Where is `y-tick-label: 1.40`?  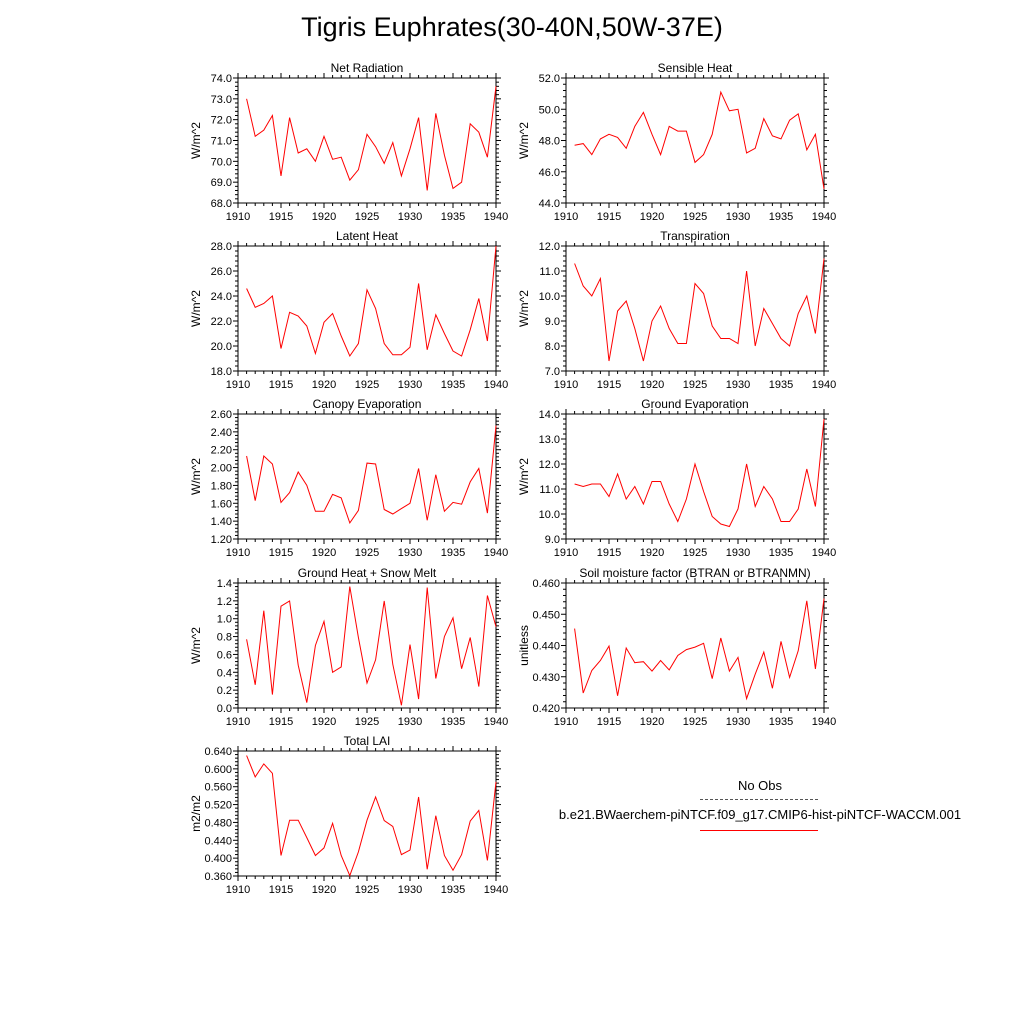 y-tick-label: 1.40 is located at coordinates (221, 522).